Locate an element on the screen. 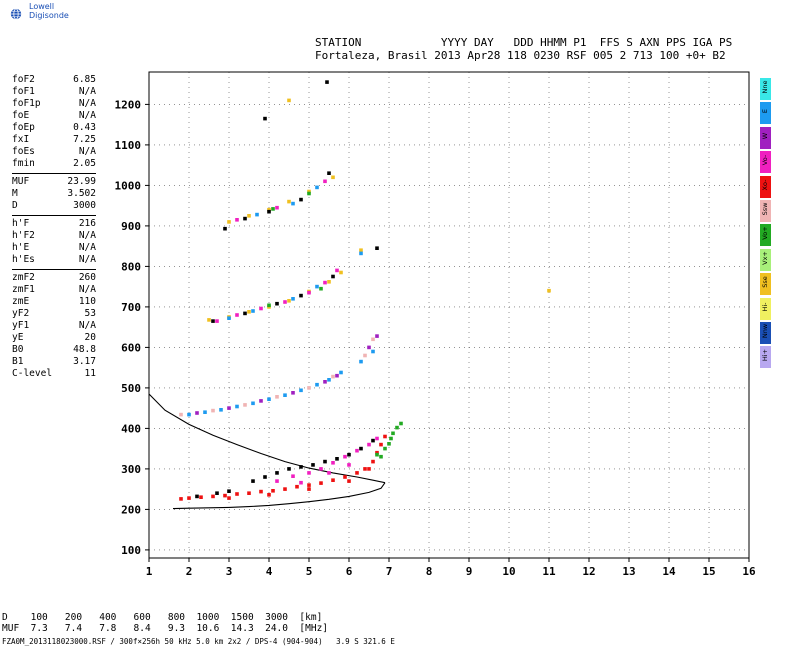 The image size is (800, 650). param-row: zmF2 260 is located at coordinates (54, 278).